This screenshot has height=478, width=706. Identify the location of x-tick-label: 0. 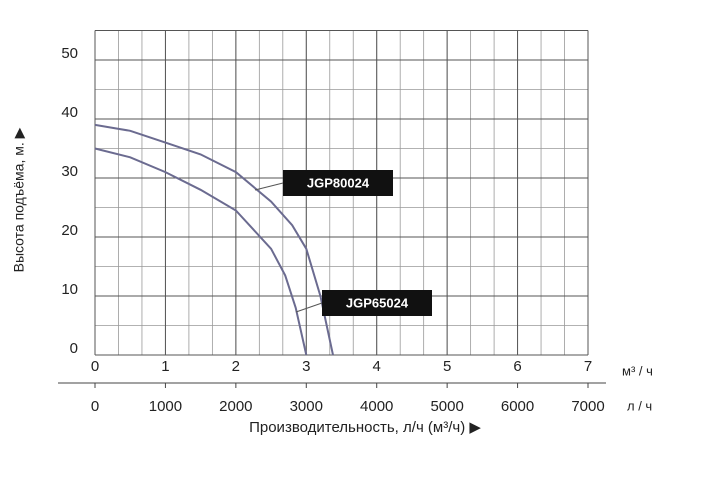
(95, 366).